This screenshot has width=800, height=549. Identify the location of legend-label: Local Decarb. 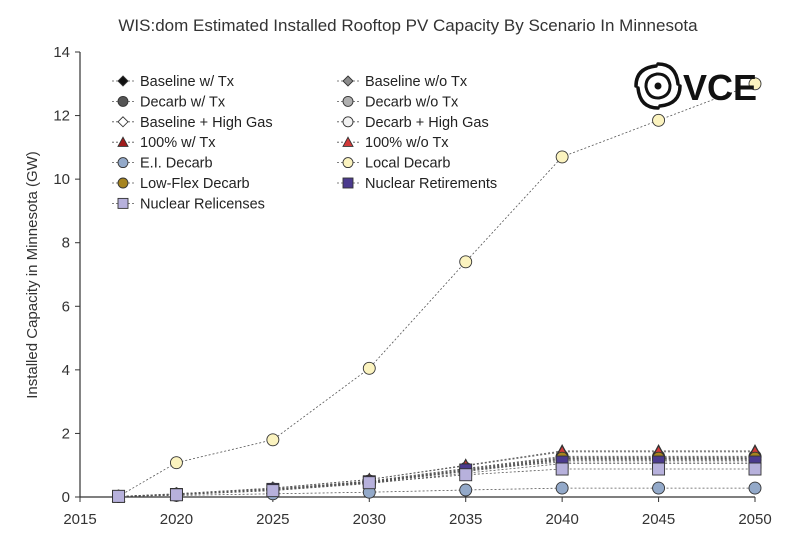
(407, 164).